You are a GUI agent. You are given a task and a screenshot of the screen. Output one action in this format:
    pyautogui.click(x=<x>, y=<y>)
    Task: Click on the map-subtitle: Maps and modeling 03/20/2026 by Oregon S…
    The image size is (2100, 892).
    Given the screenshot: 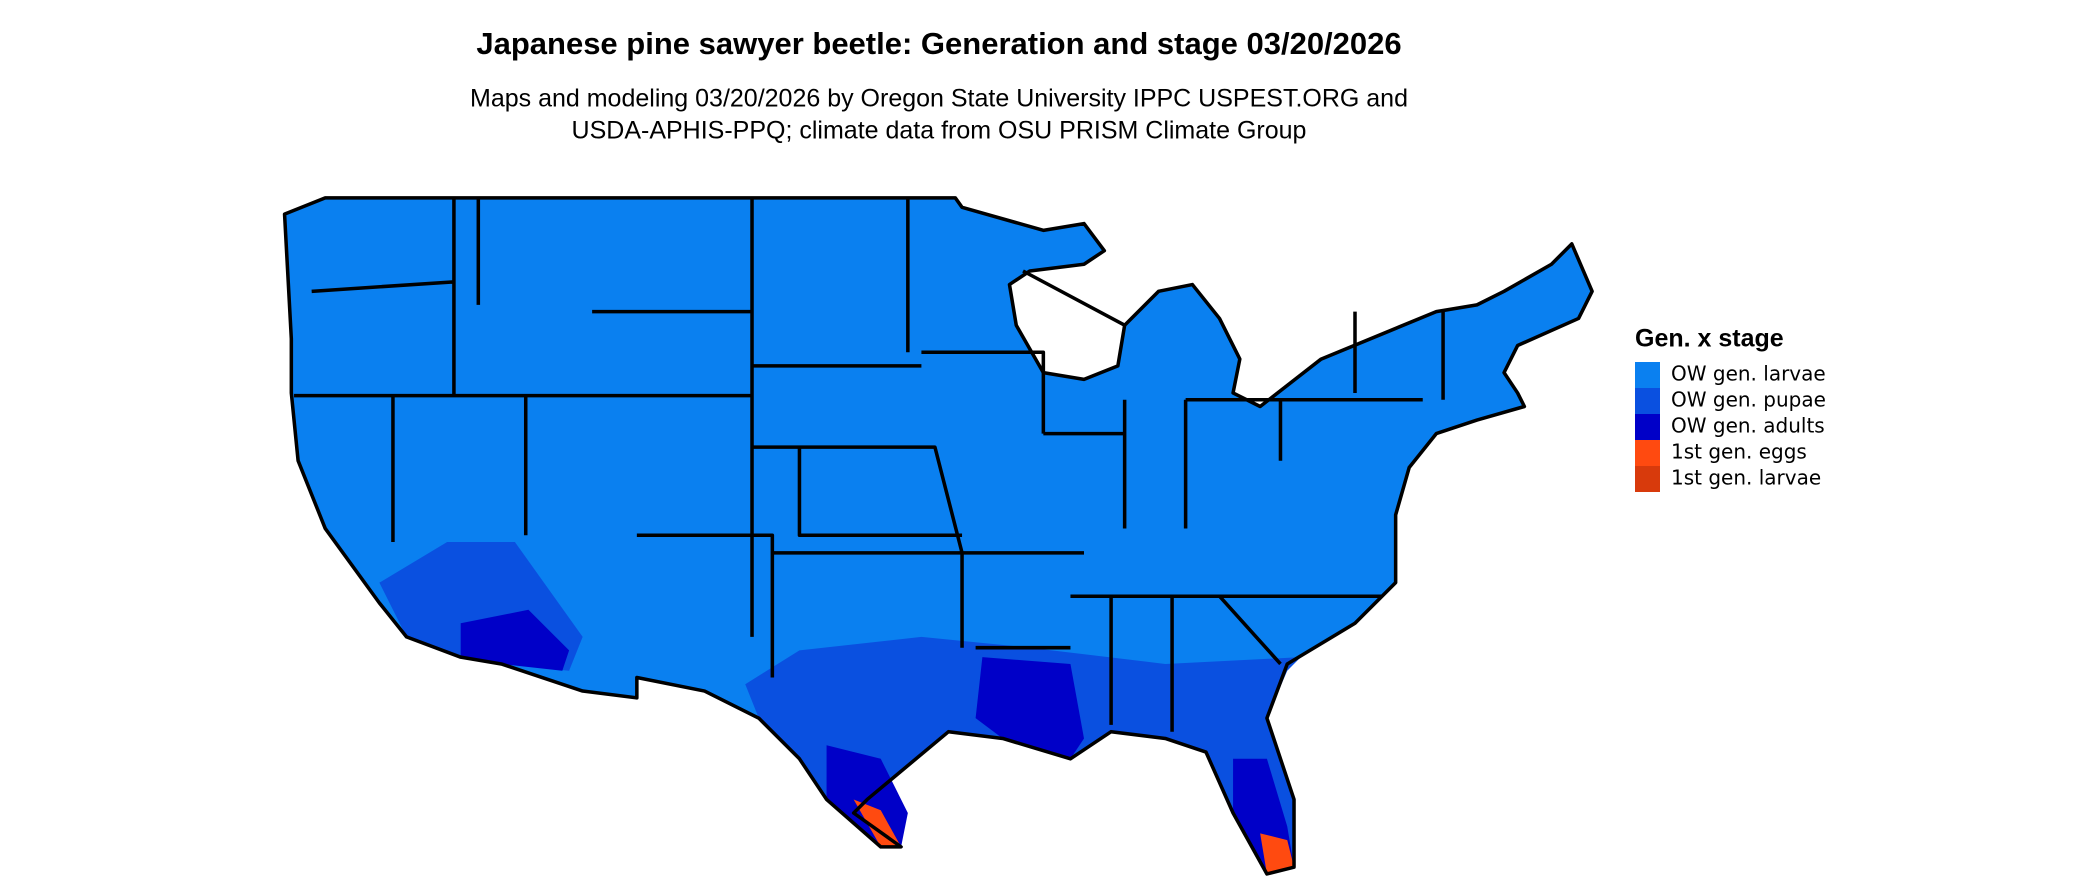 What is the action you would take?
    pyautogui.click(x=939, y=99)
    